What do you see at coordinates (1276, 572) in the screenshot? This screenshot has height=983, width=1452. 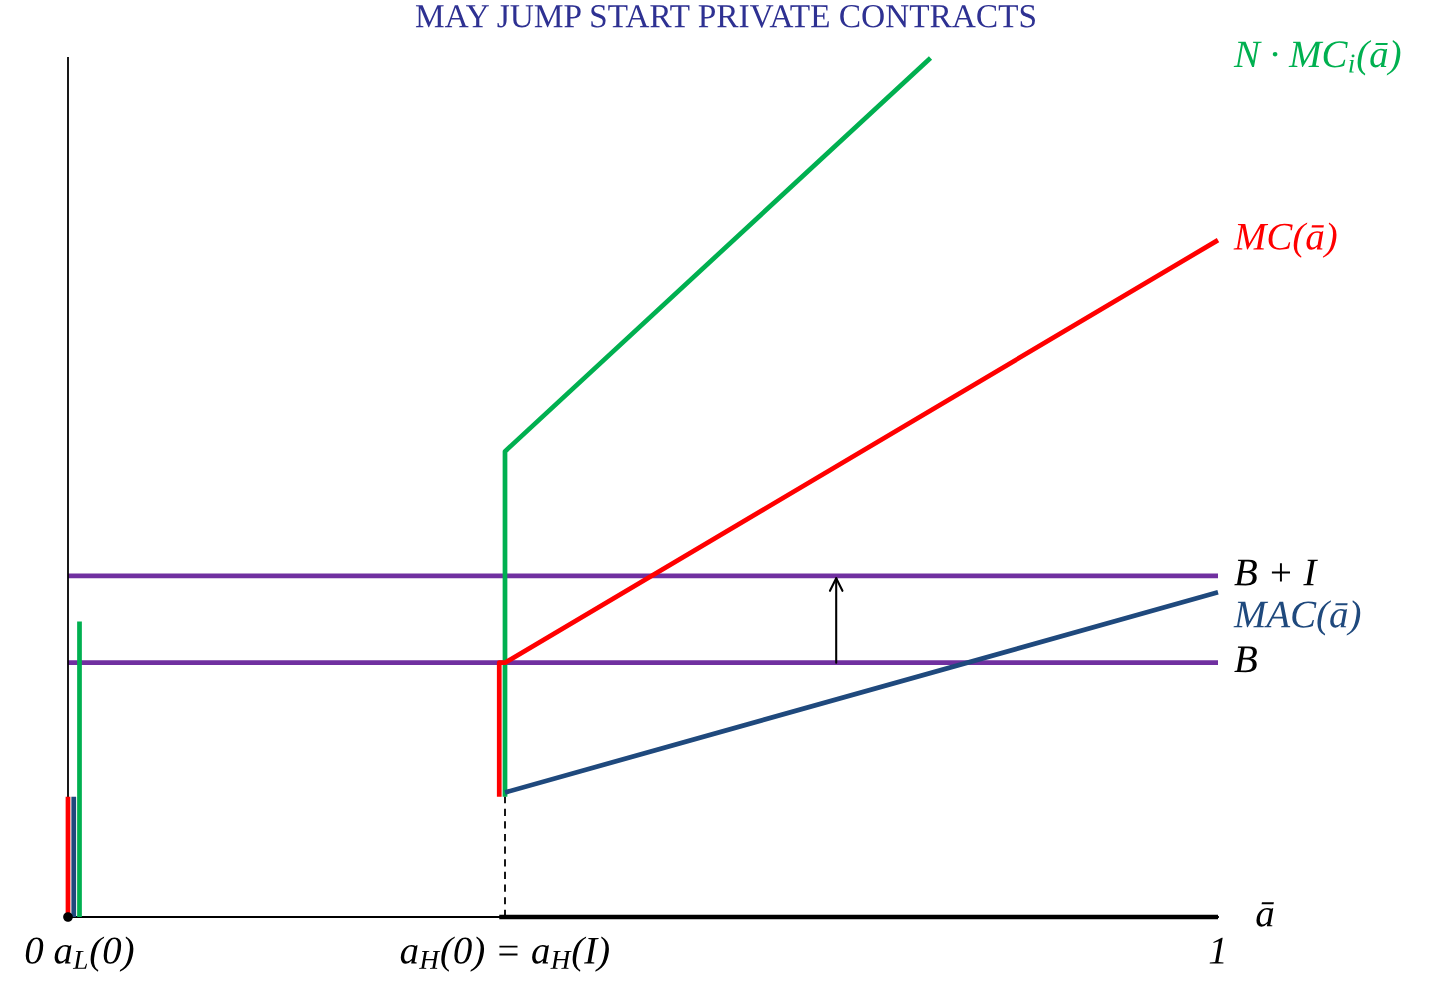 I see `ref-line-label: B + I` at bounding box center [1276, 572].